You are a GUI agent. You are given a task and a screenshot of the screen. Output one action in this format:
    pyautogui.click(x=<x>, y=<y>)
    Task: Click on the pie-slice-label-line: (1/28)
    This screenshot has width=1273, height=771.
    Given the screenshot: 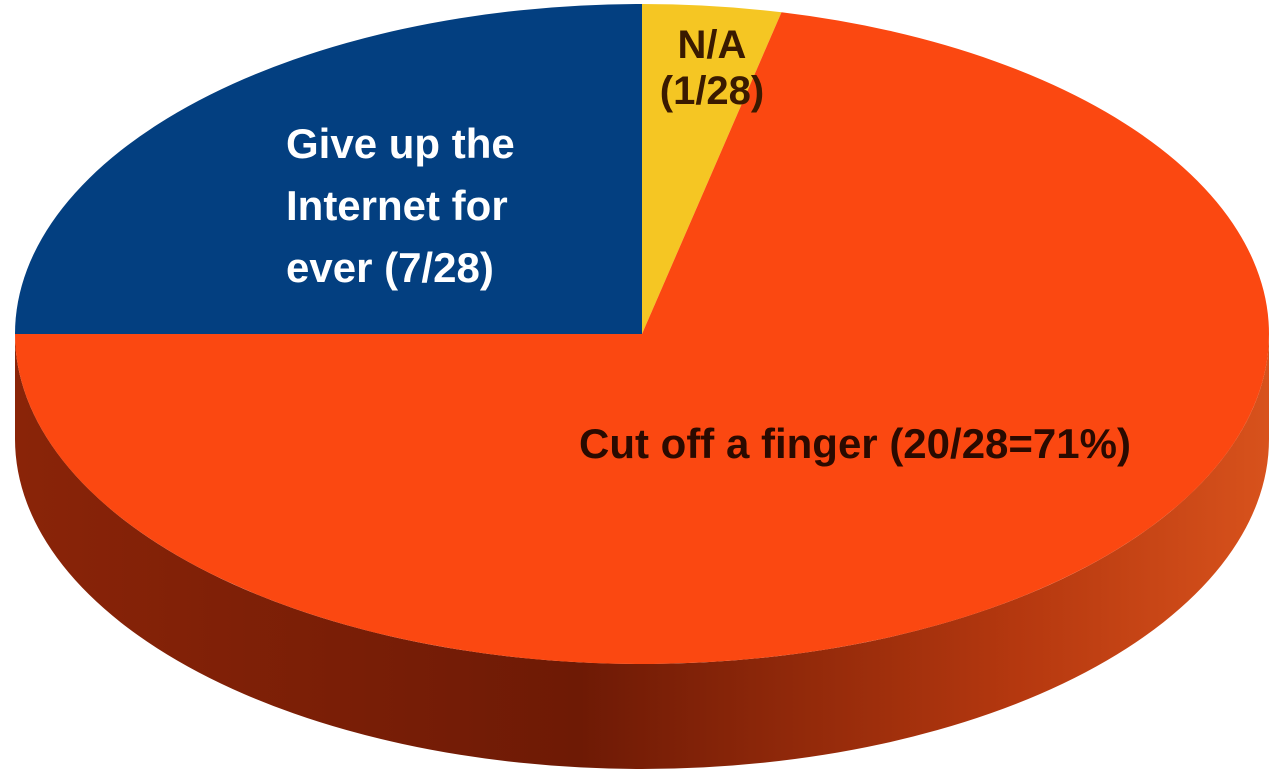 What is the action you would take?
    pyautogui.click(x=712, y=91)
    